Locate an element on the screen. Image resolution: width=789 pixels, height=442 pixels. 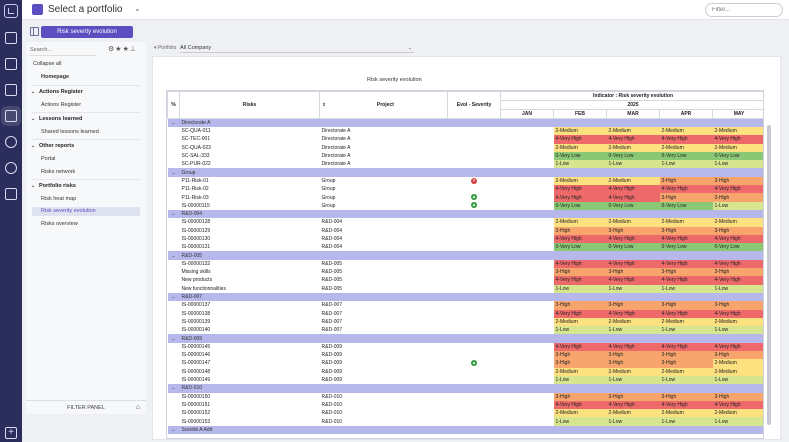
sidebar-item-risks-overview: Risks overview is located at coordinates (59, 224).